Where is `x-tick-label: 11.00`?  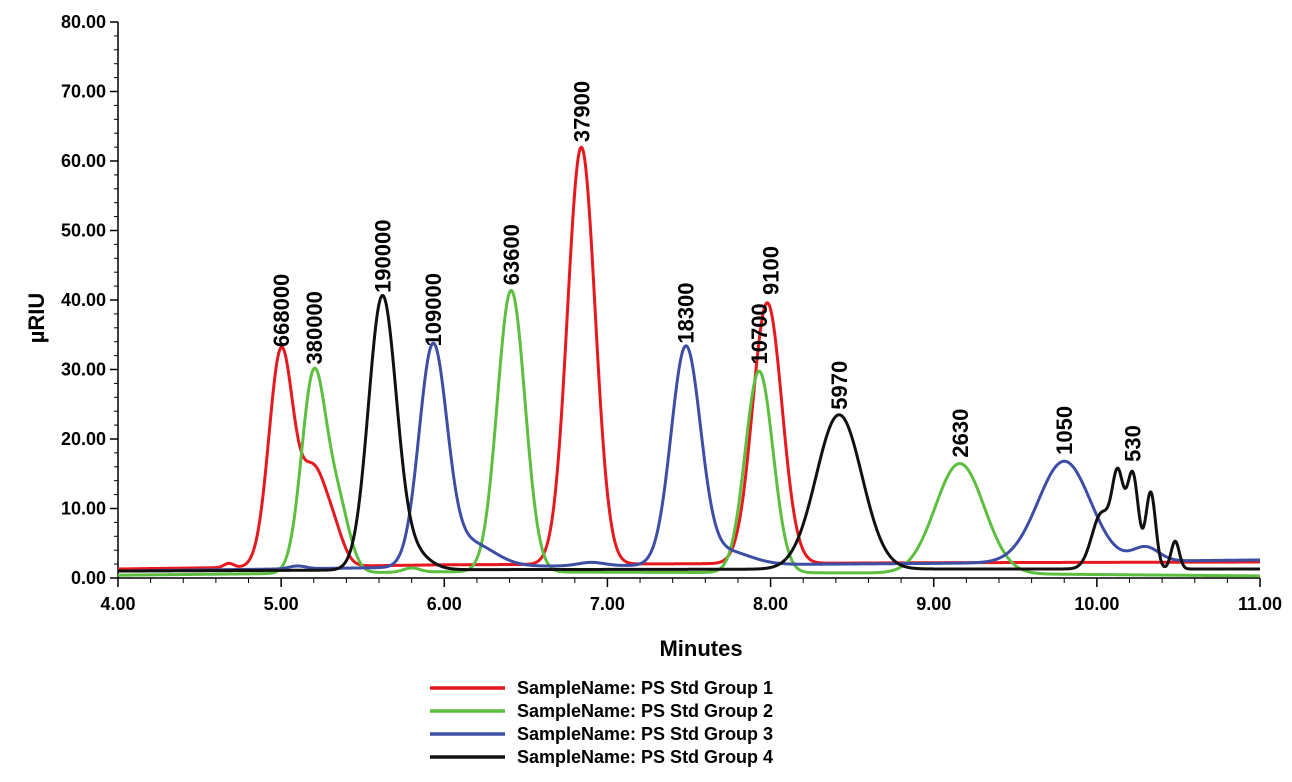 x-tick-label: 11.00 is located at coordinates (1260, 604).